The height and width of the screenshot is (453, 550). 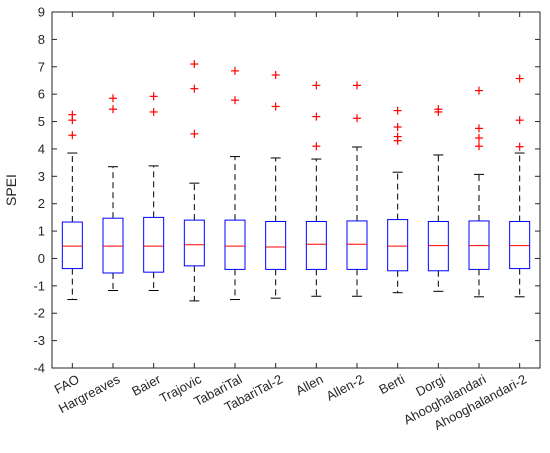 I want to click on box-allen, so click(x=316, y=189).